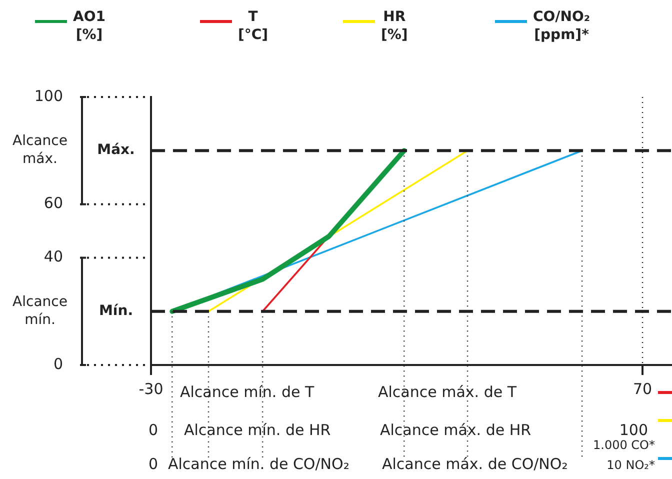 The height and width of the screenshot is (479, 672). Describe the element at coordinates (475, 463) in the screenshot. I see `text: Alcance máx. de CO/NO₂` at that location.